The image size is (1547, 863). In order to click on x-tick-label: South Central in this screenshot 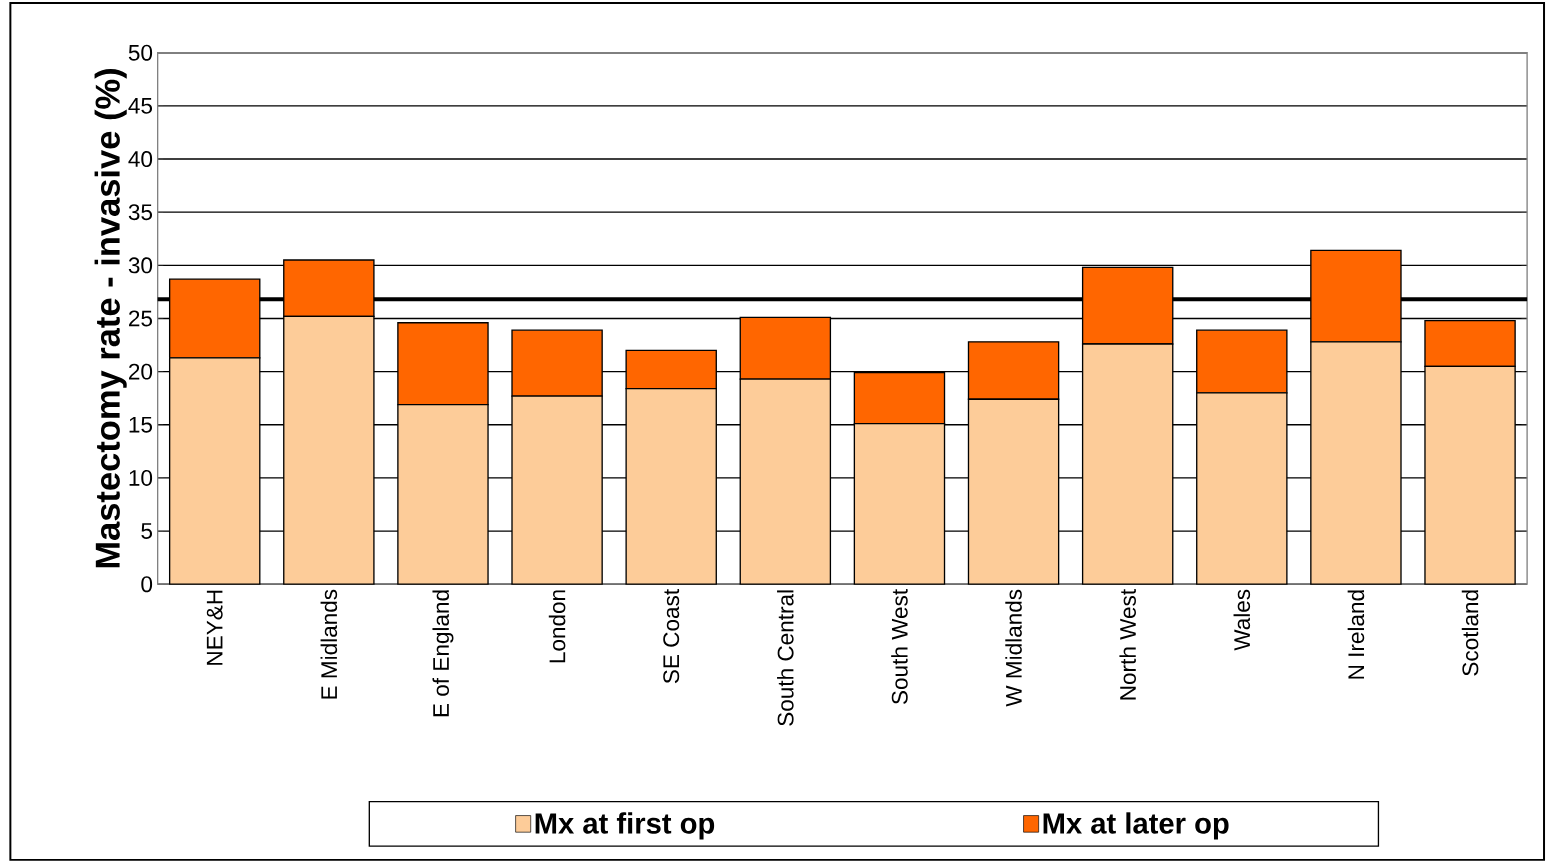, I will do `click(785, 658)`.